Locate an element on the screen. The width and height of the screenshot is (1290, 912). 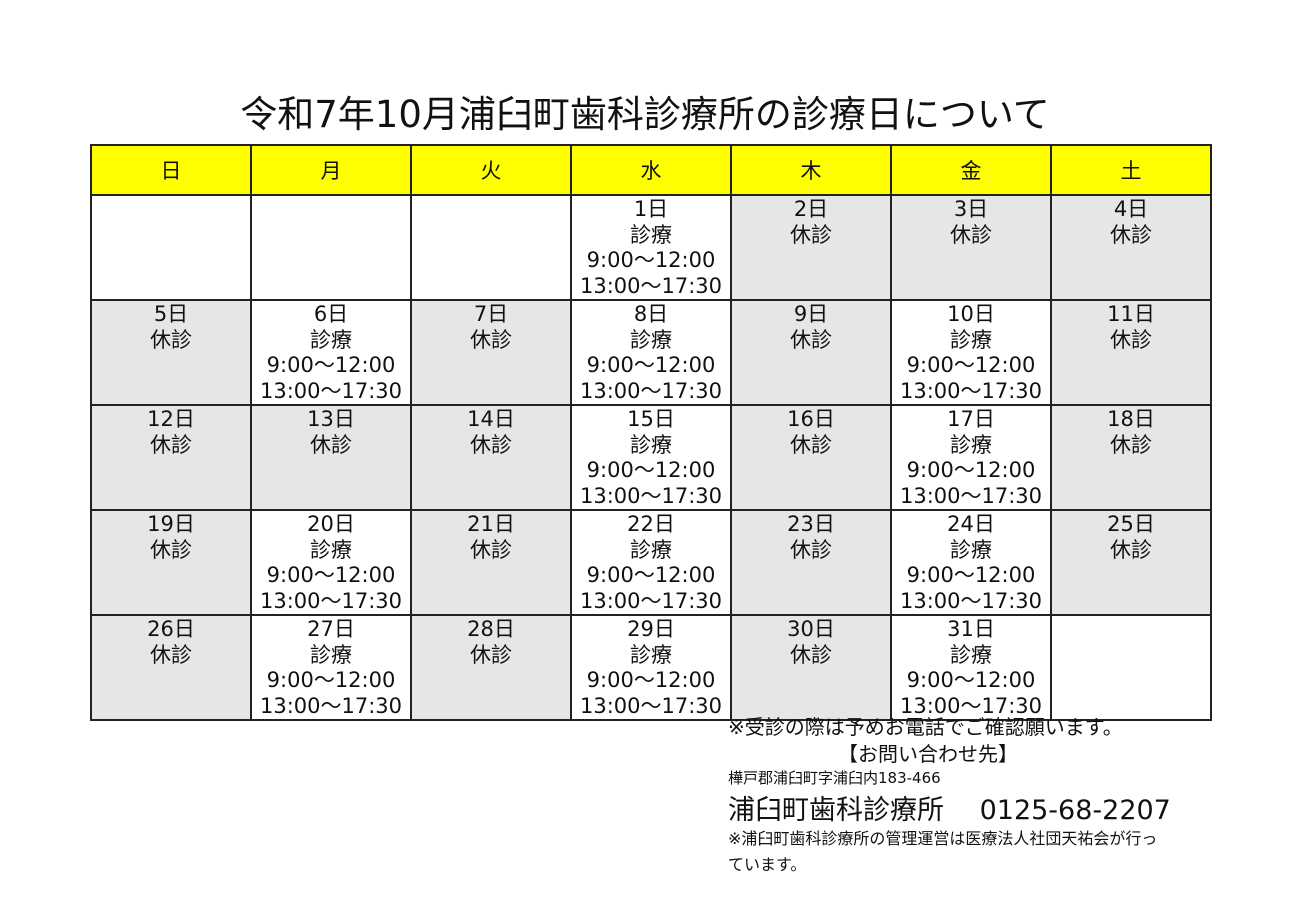
day-cell: 20日 診療 9:00〜12:00 13:00〜17:30 is located at coordinates (331, 562).